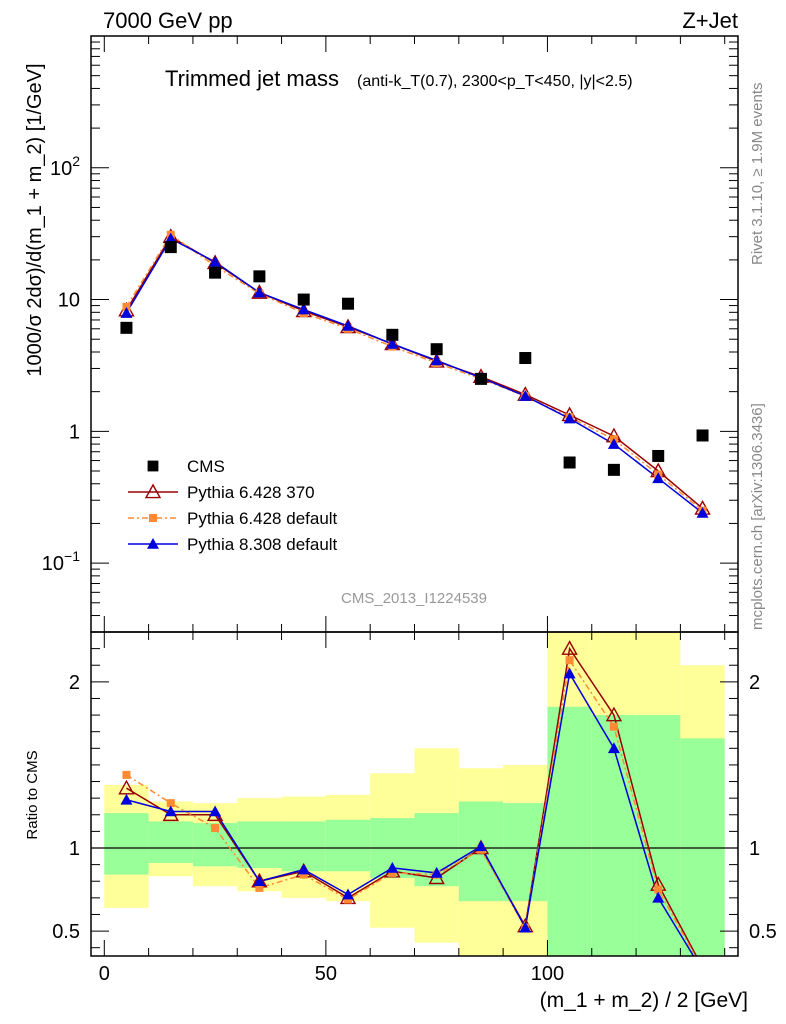  I want to click on header-energy: 7000 GeV pp, so click(168, 20).